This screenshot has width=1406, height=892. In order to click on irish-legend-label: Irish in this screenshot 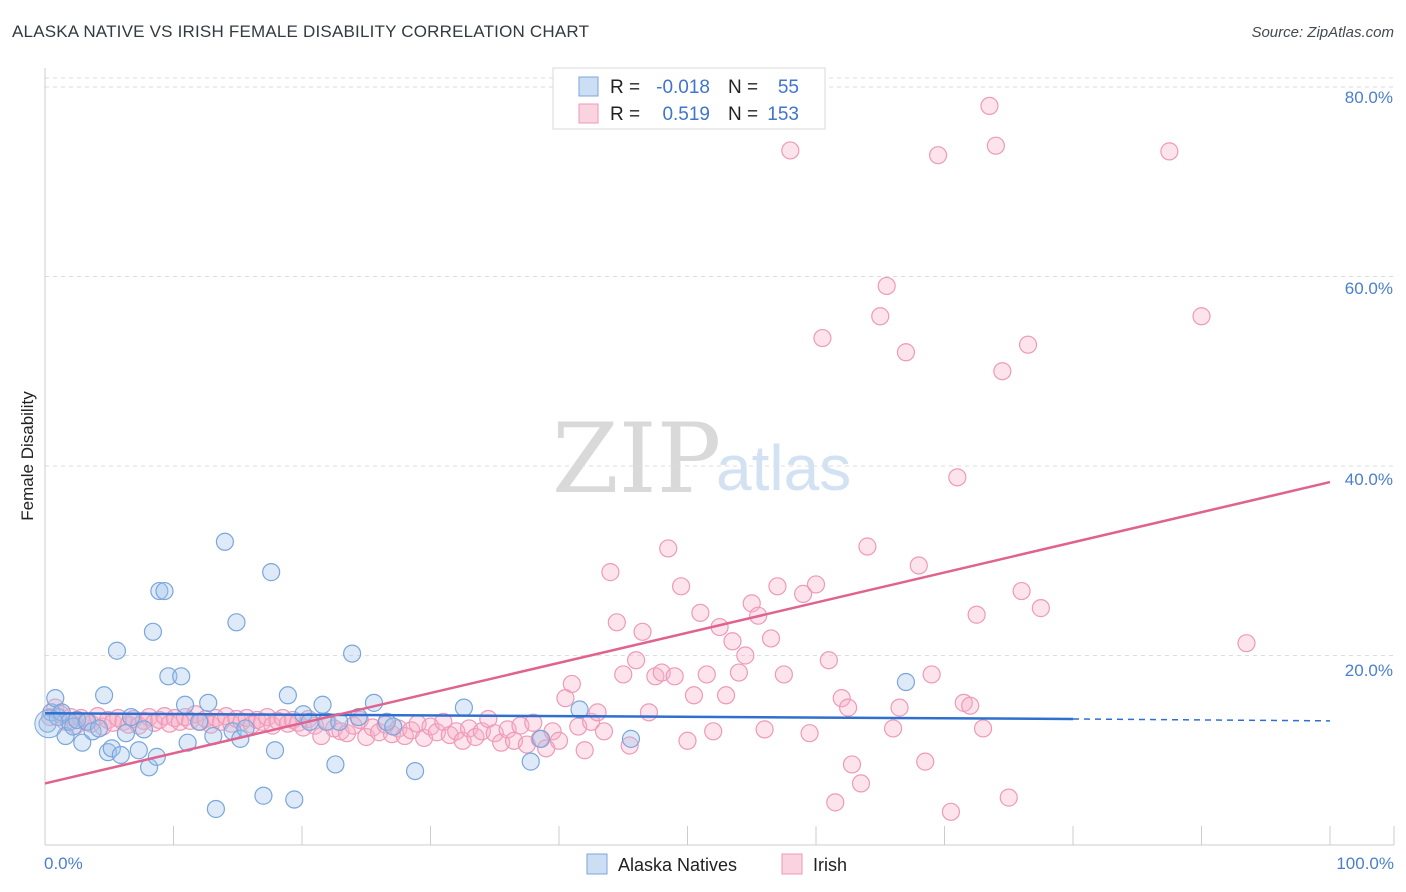, I will do `click(830, 865)`.